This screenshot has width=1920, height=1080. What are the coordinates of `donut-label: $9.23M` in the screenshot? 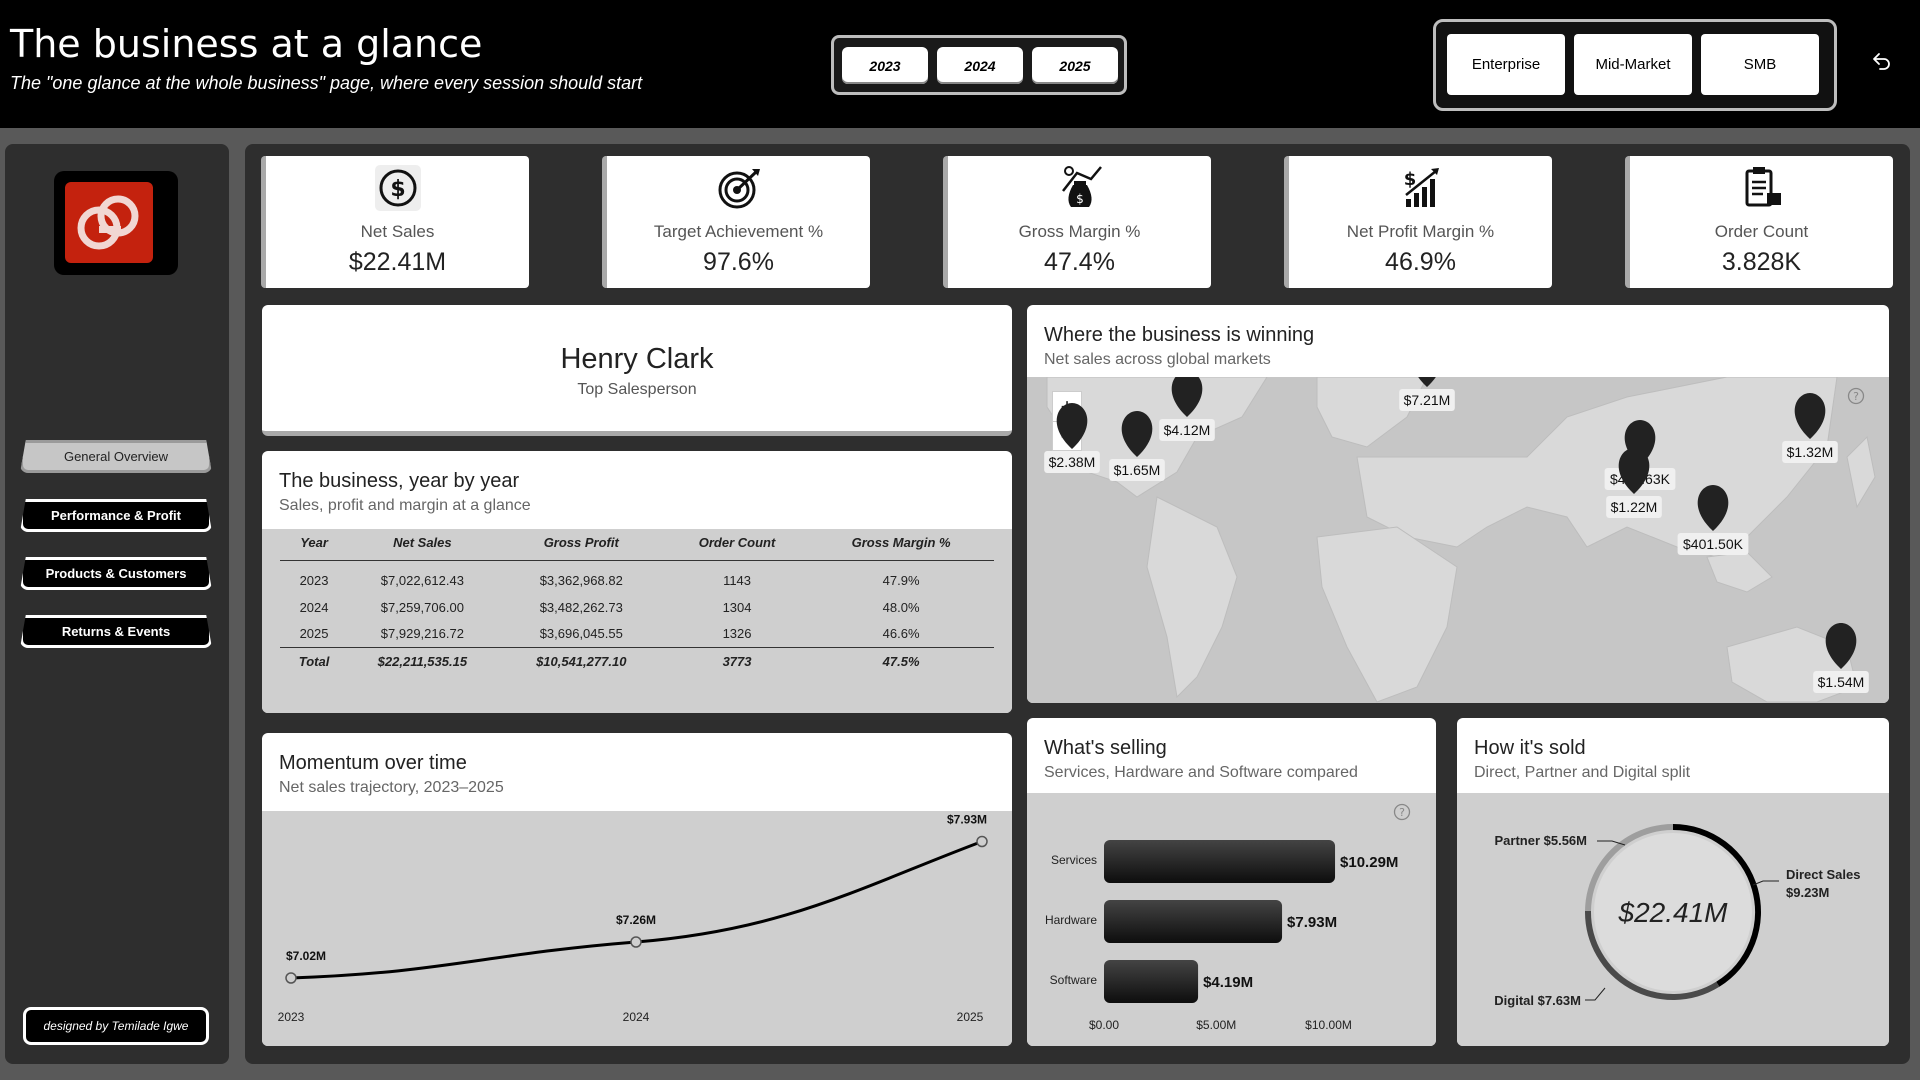 It's located at (1807, 892).